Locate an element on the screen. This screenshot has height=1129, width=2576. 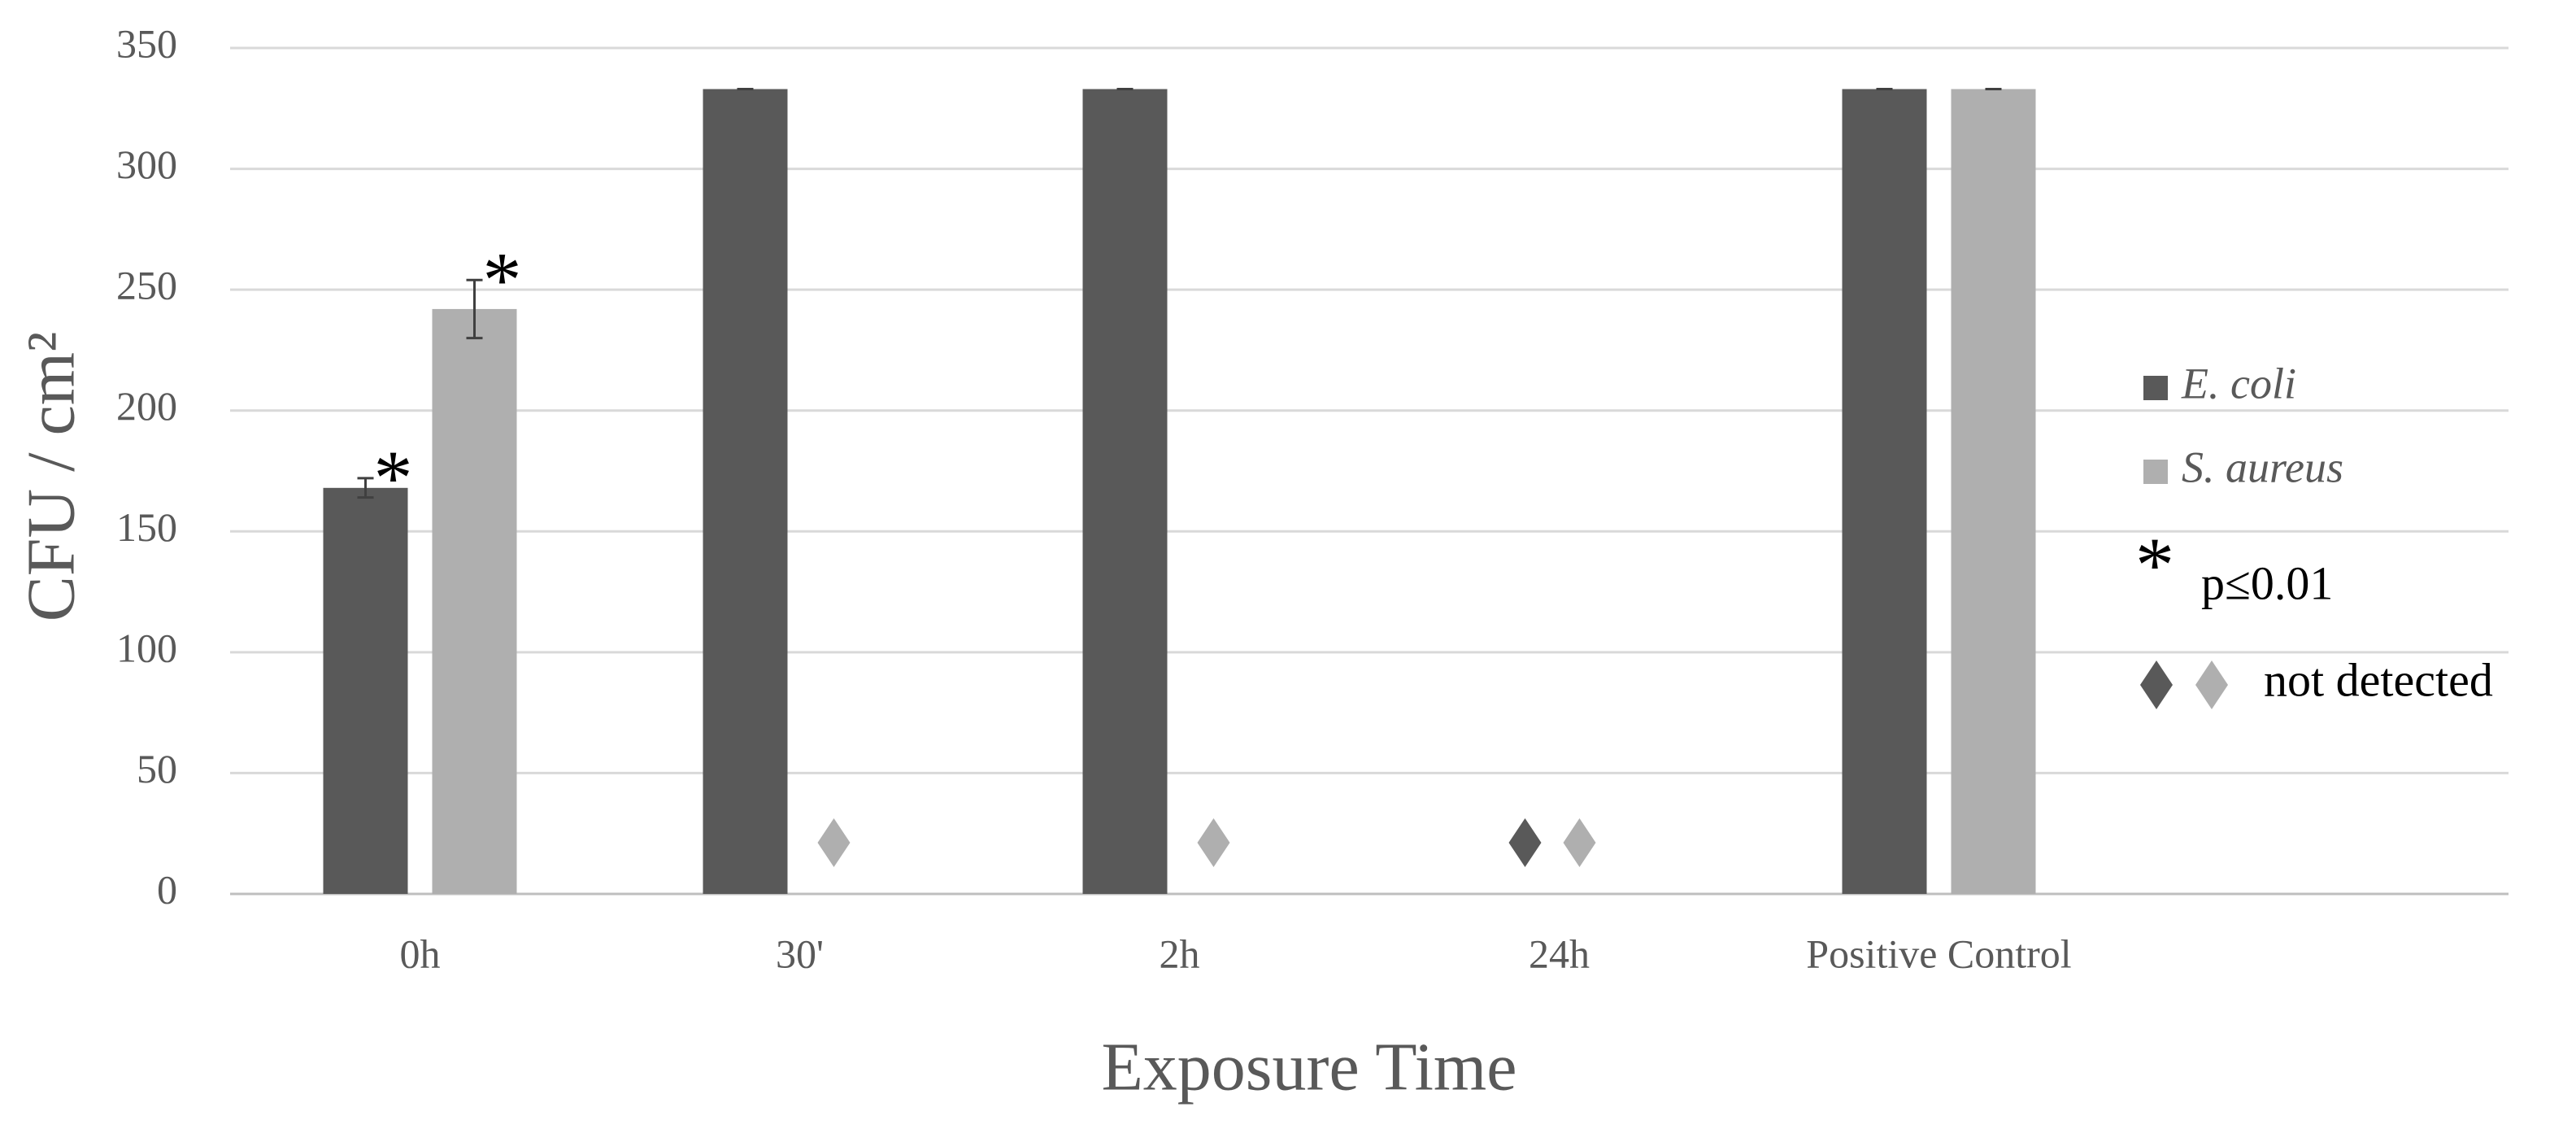
legend-significance-label: p≤0.01 is located at coordinates (2267, 582).